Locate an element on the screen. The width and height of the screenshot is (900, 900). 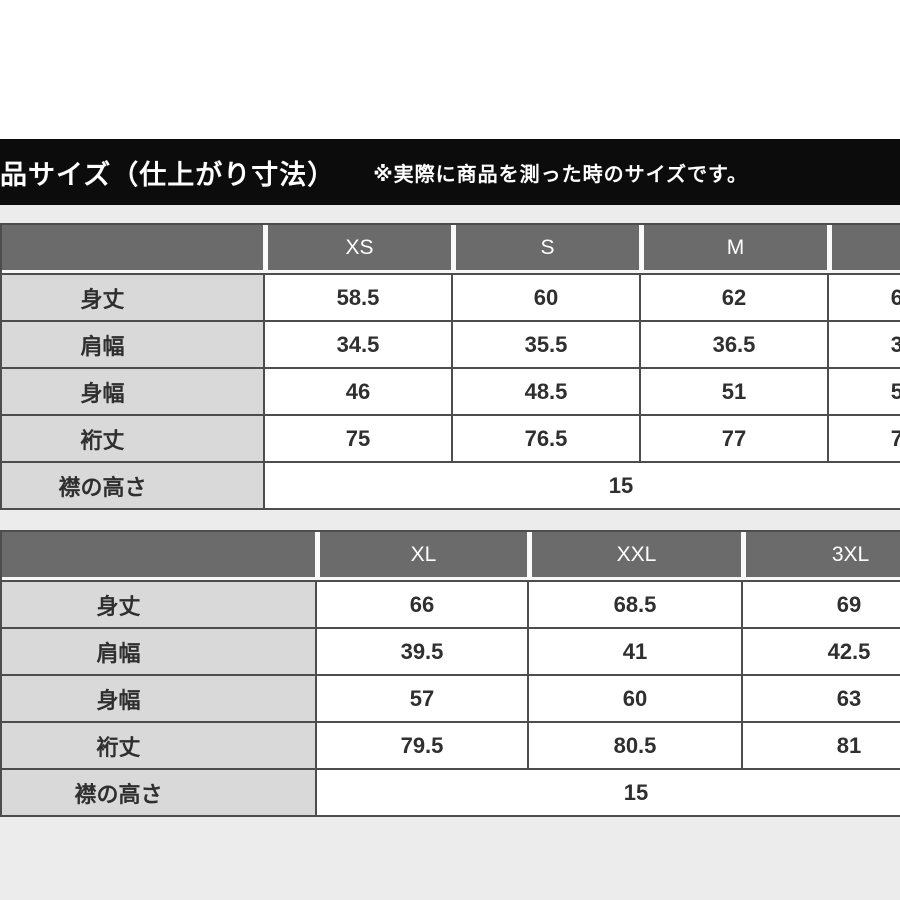
value-cell: 68.5 is located at coordinates (634, 604).